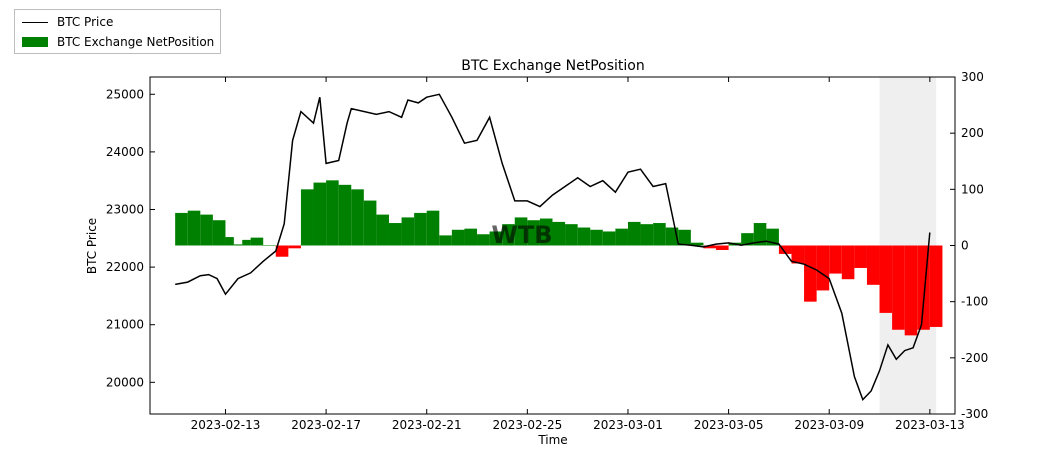 The image size is (1040, 465). I want to click on x-tick-label: 2023-03-13, so click(930, 425).